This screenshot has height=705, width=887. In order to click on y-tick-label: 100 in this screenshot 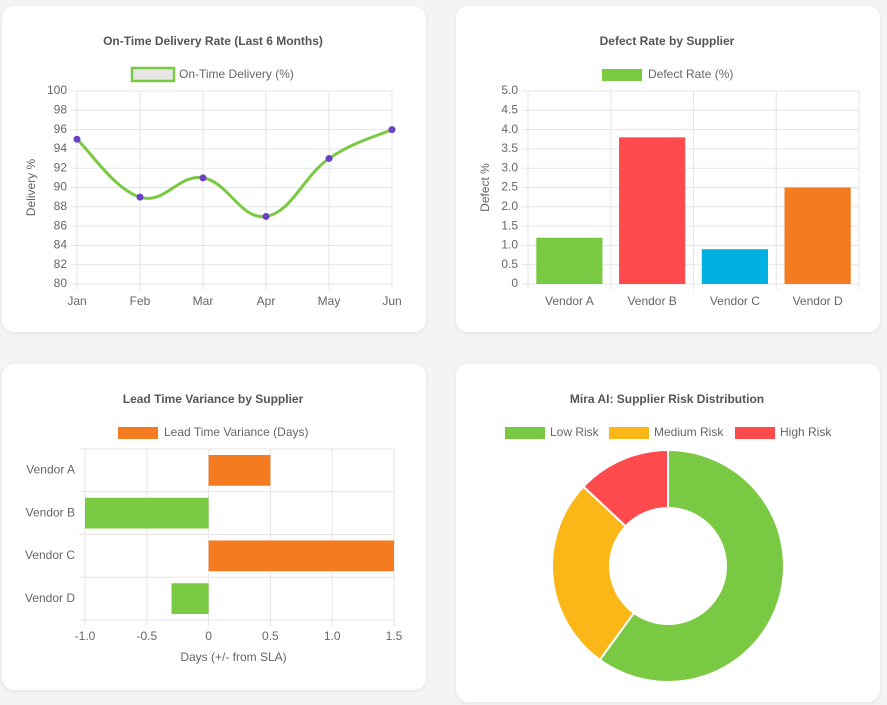, I will do `click(57, 90)`.